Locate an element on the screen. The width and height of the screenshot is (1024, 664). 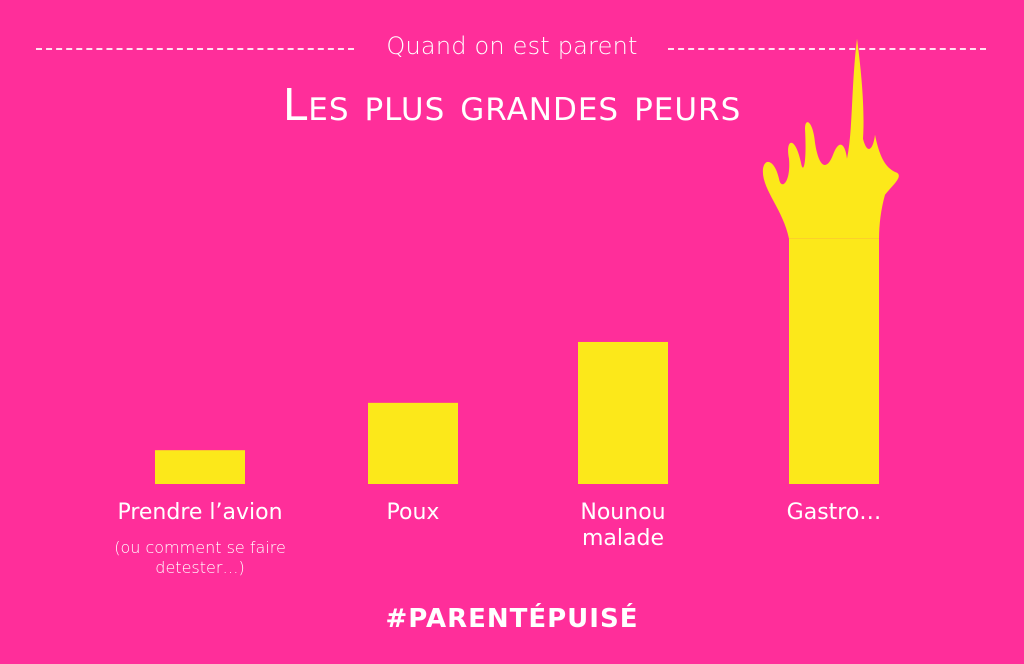
category-label-line: malade is located at coordinates (622, 538).